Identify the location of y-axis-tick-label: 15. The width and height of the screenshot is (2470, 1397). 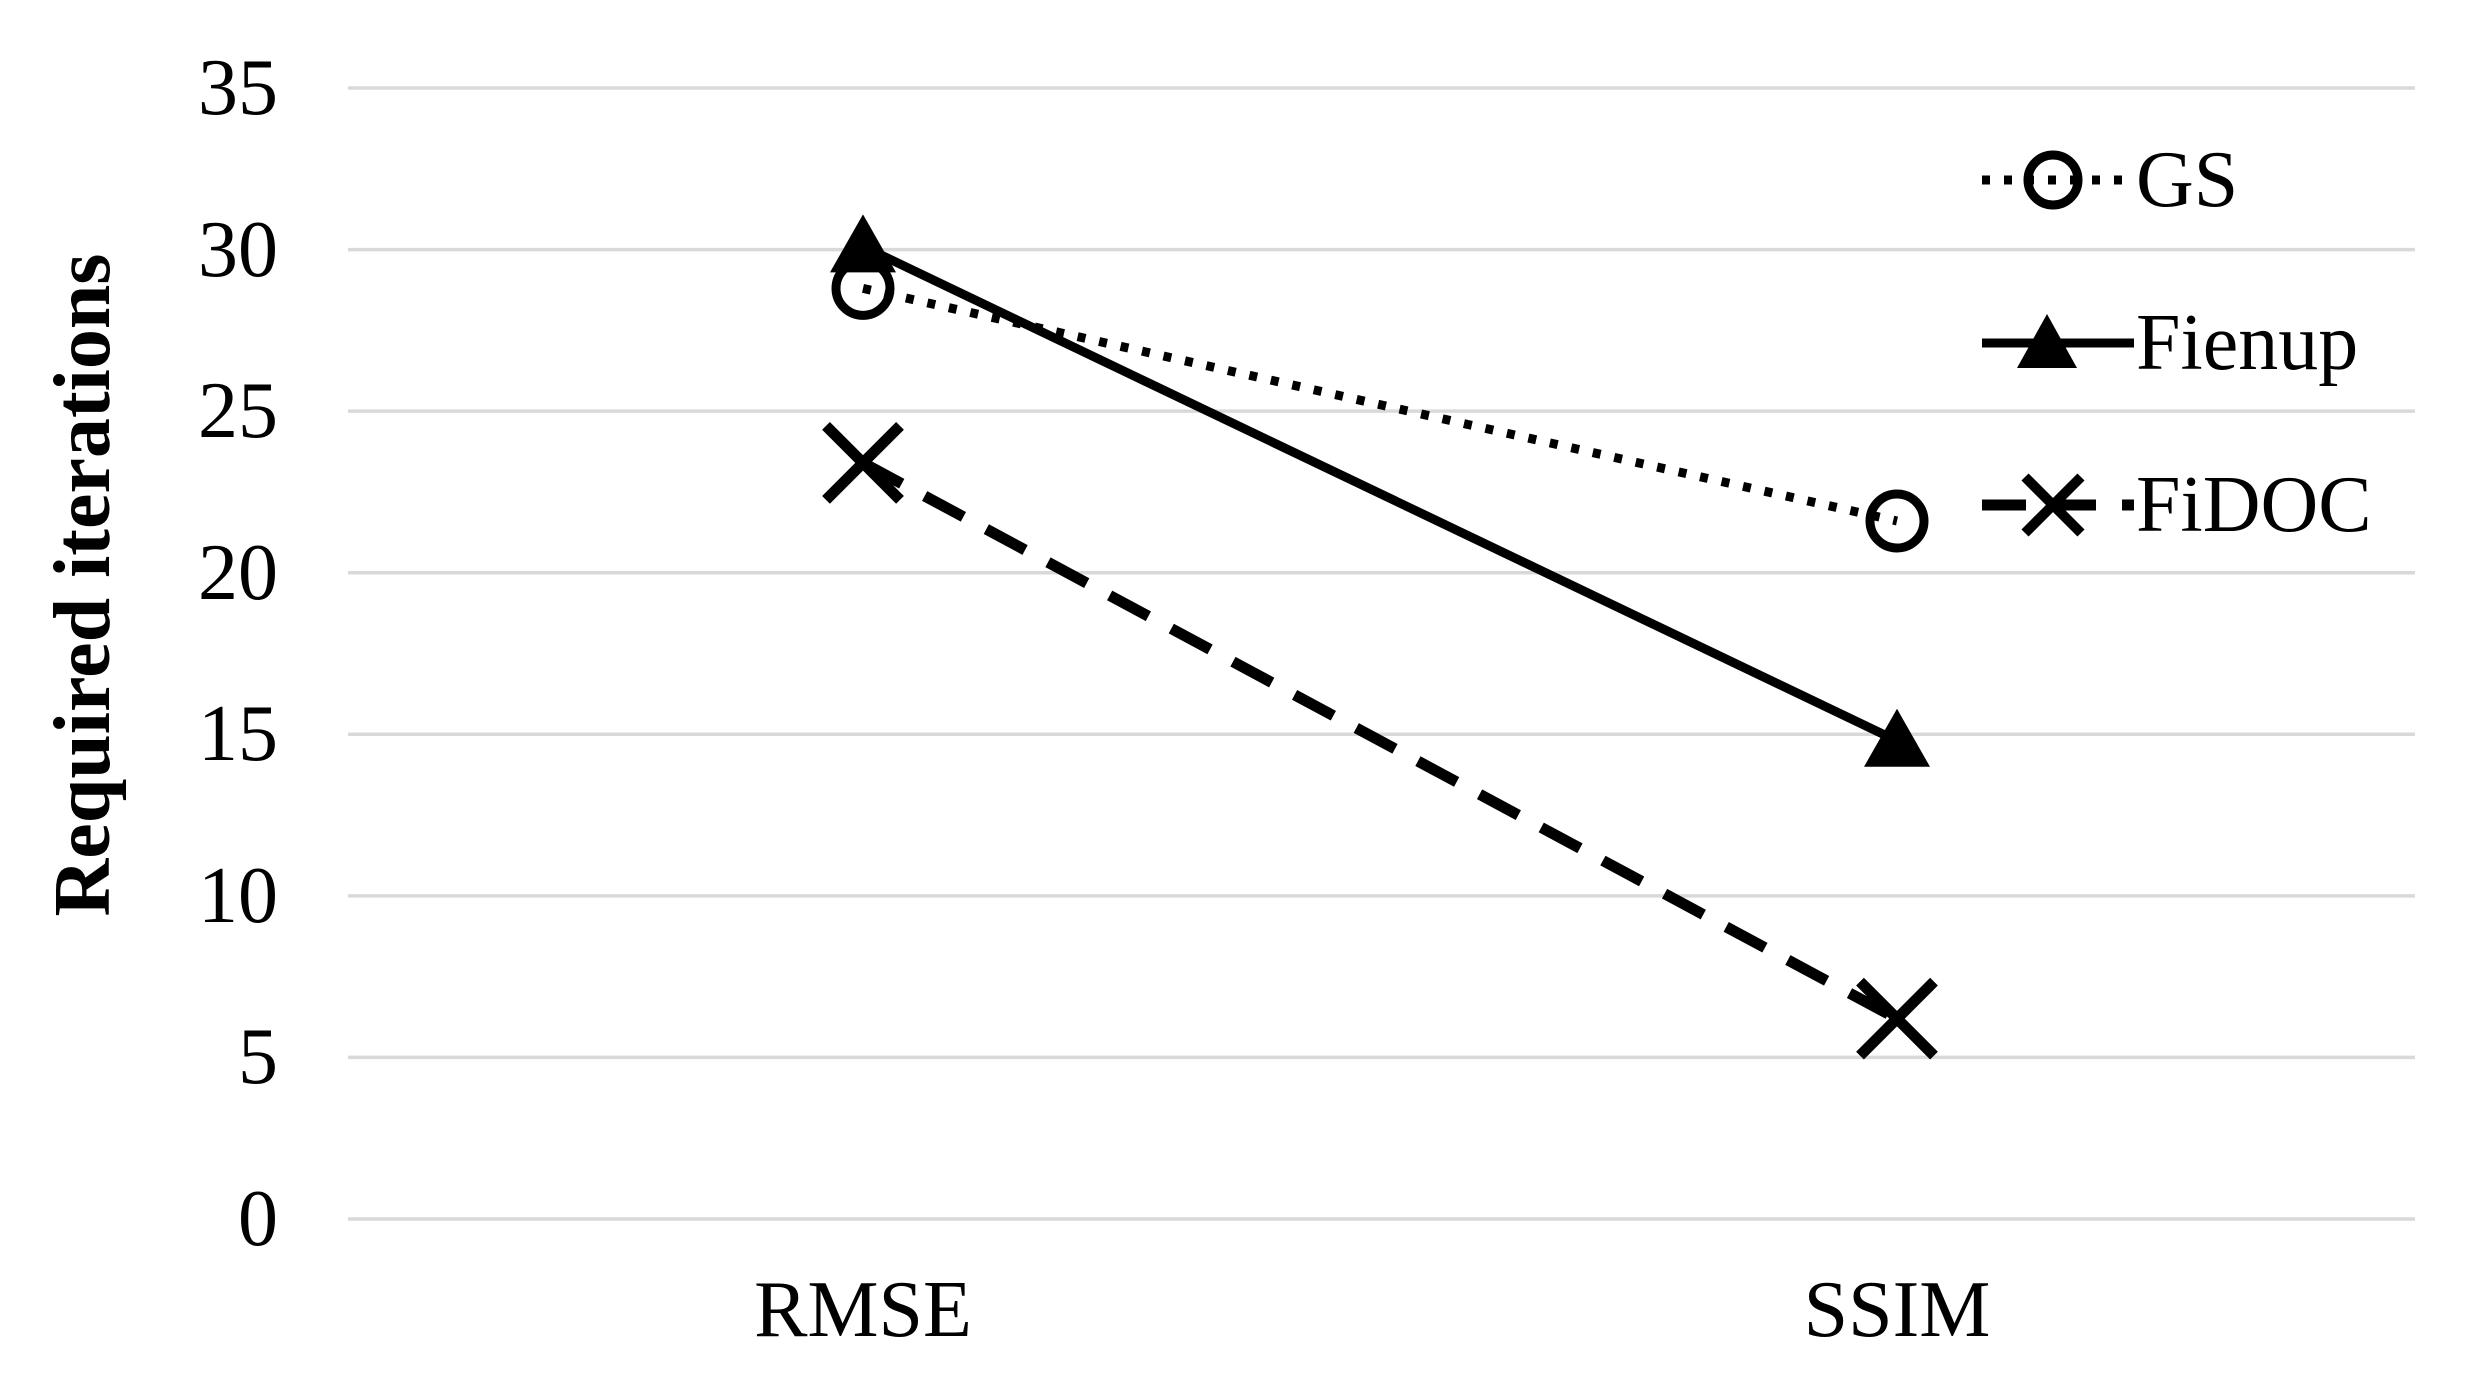
(238, 734).